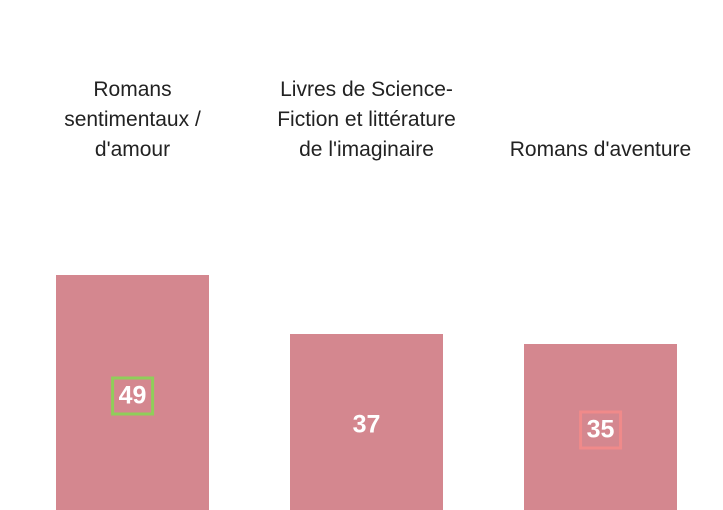  I want to click on value-label: 35, so click(600, 430).